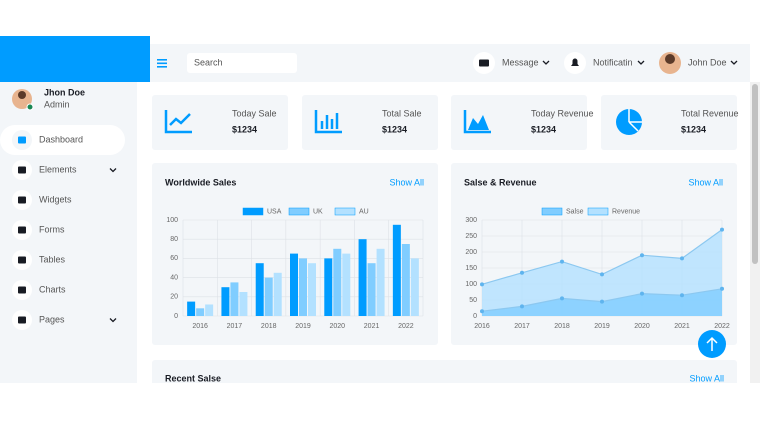 The image size is (760, 427). Describe the element at coordinates (52, 319) in the screenshot. I see `menu-item: Pages` at that location.